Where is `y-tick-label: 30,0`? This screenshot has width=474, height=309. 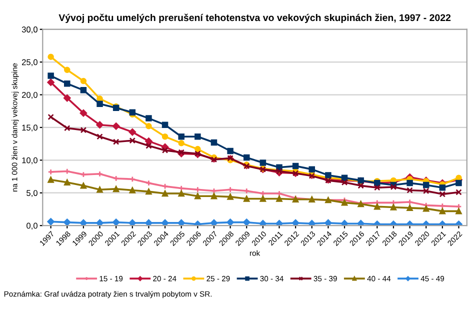
y-tick-label: 30,0 is located at coordinates (30, 30).